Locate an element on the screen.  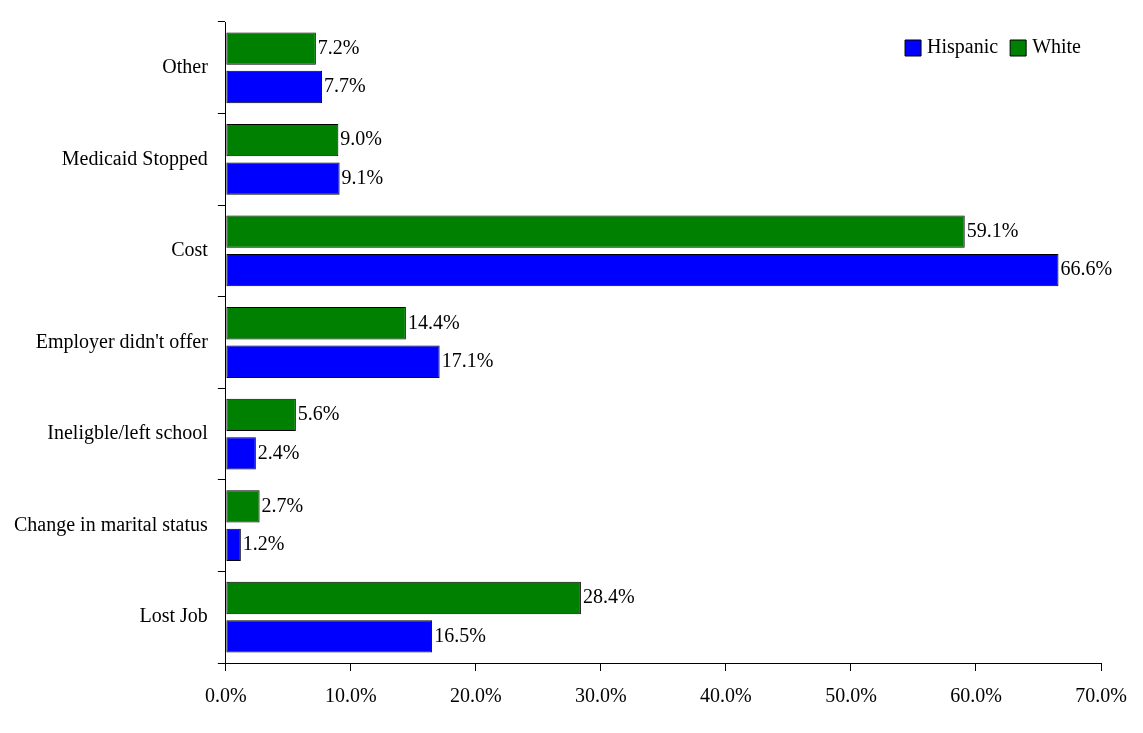
data-label: 9.1% is located at coordinates (362, 176).